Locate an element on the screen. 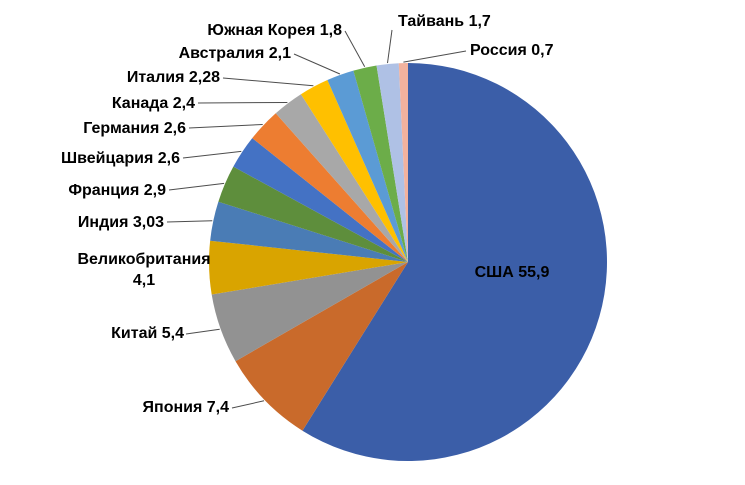  slice-label-russia: Россия 0,7 is located at coordinates (512, 50).